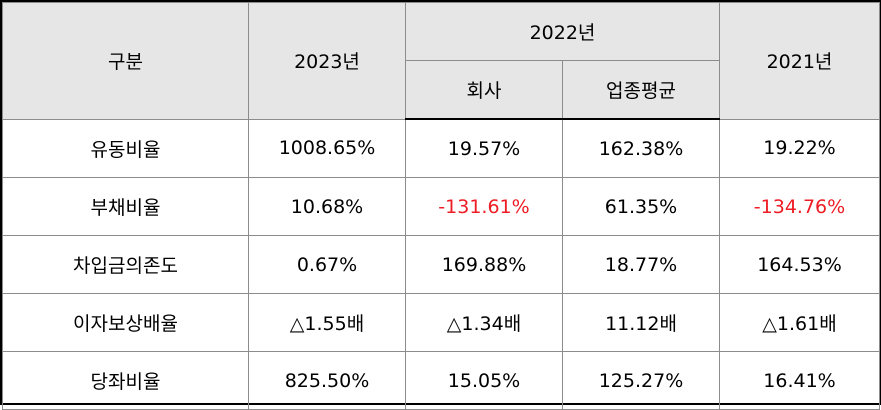 The width and height of the screenshot is (881, 410). I want to click on cell-2023: 0.67%, so click(327, 264).